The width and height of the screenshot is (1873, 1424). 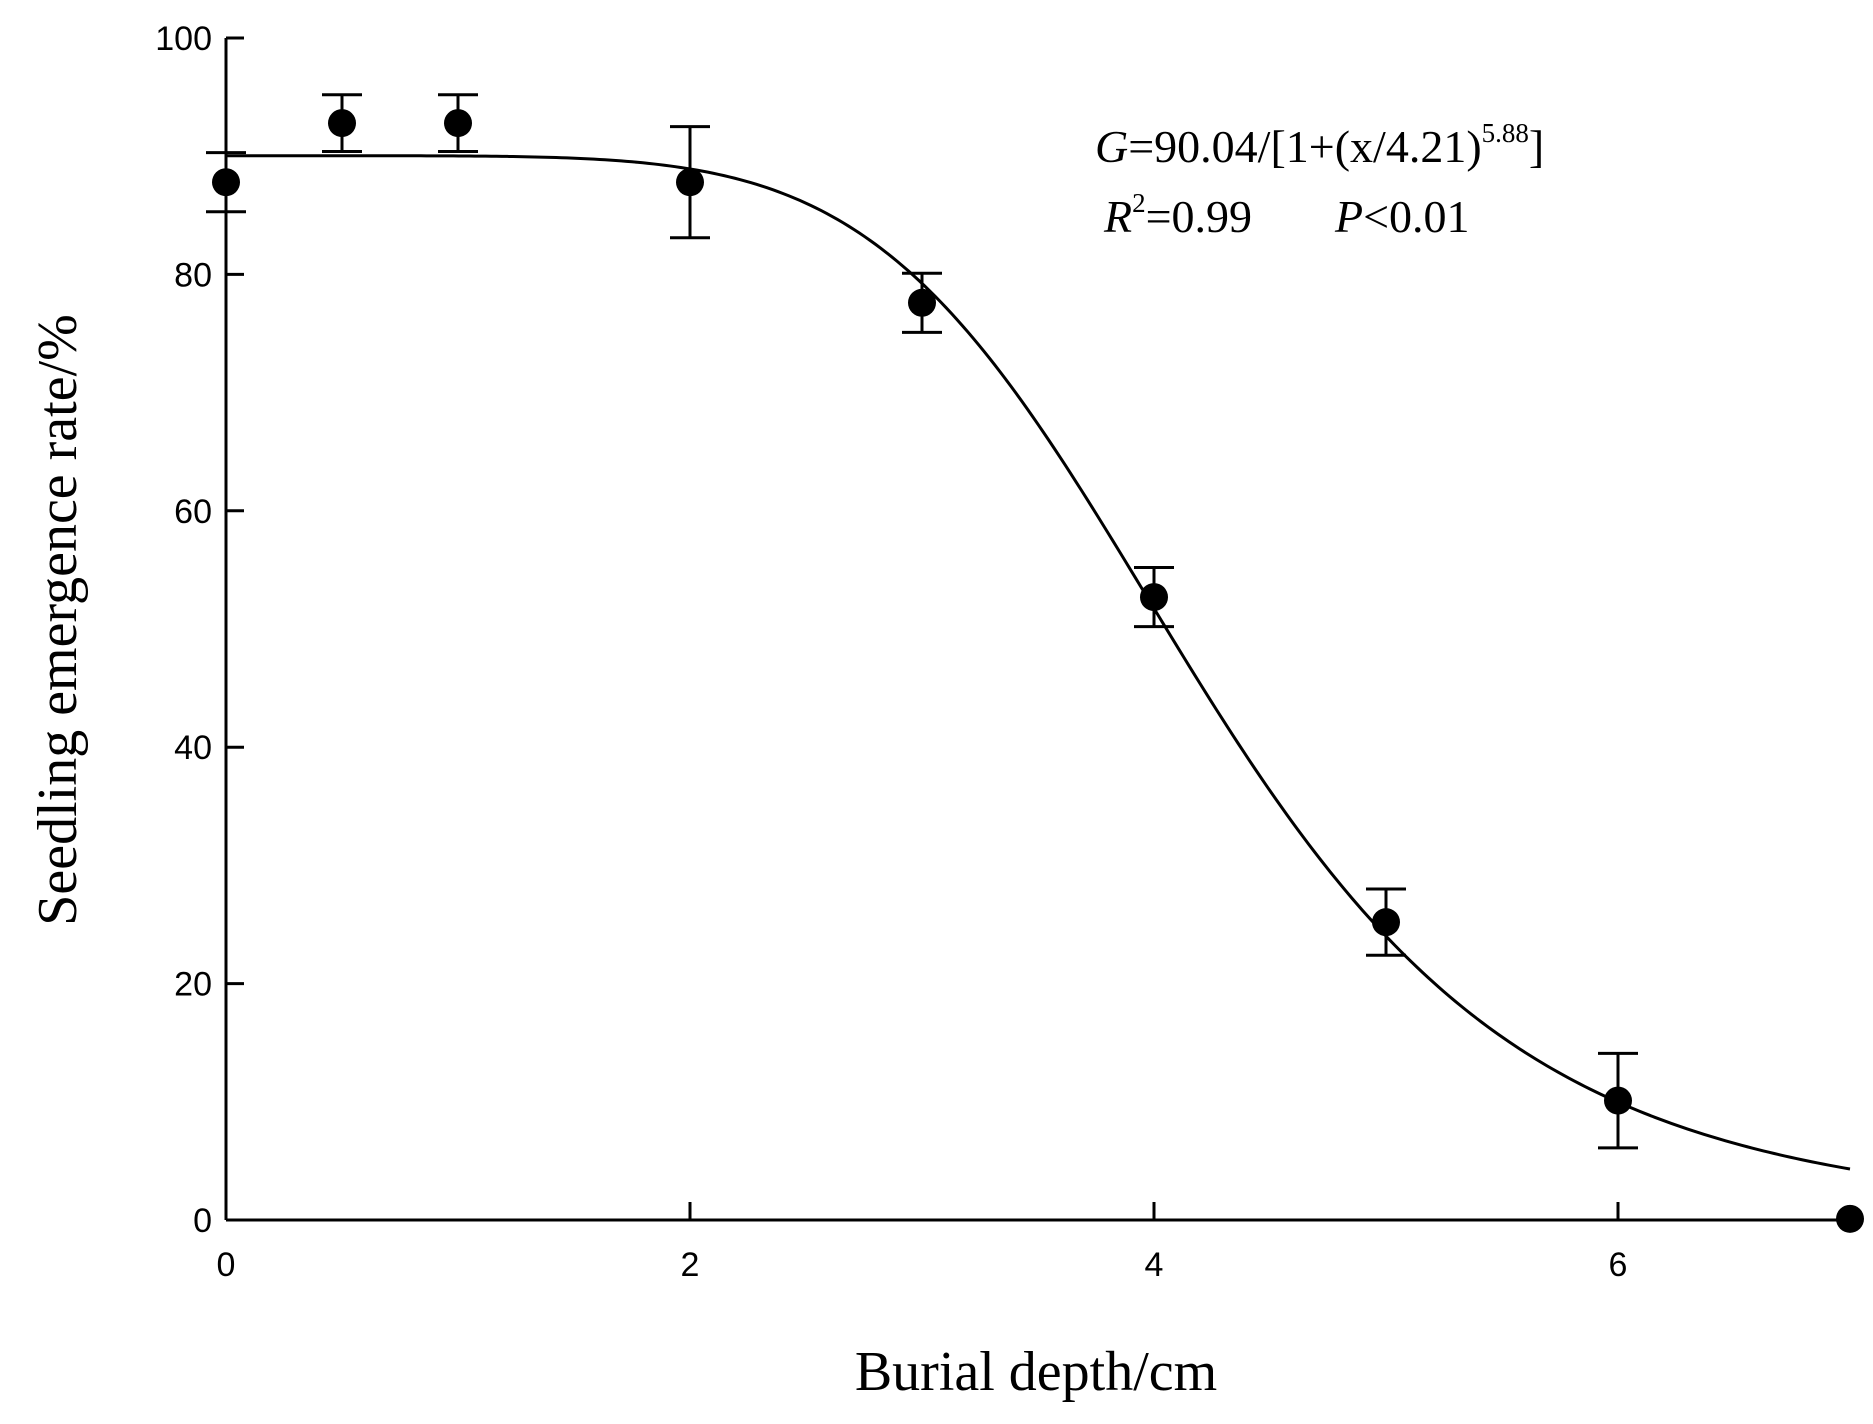 I want to click on y-axis-title: Seedling emergence rate/%, so click(x=58, y=620).